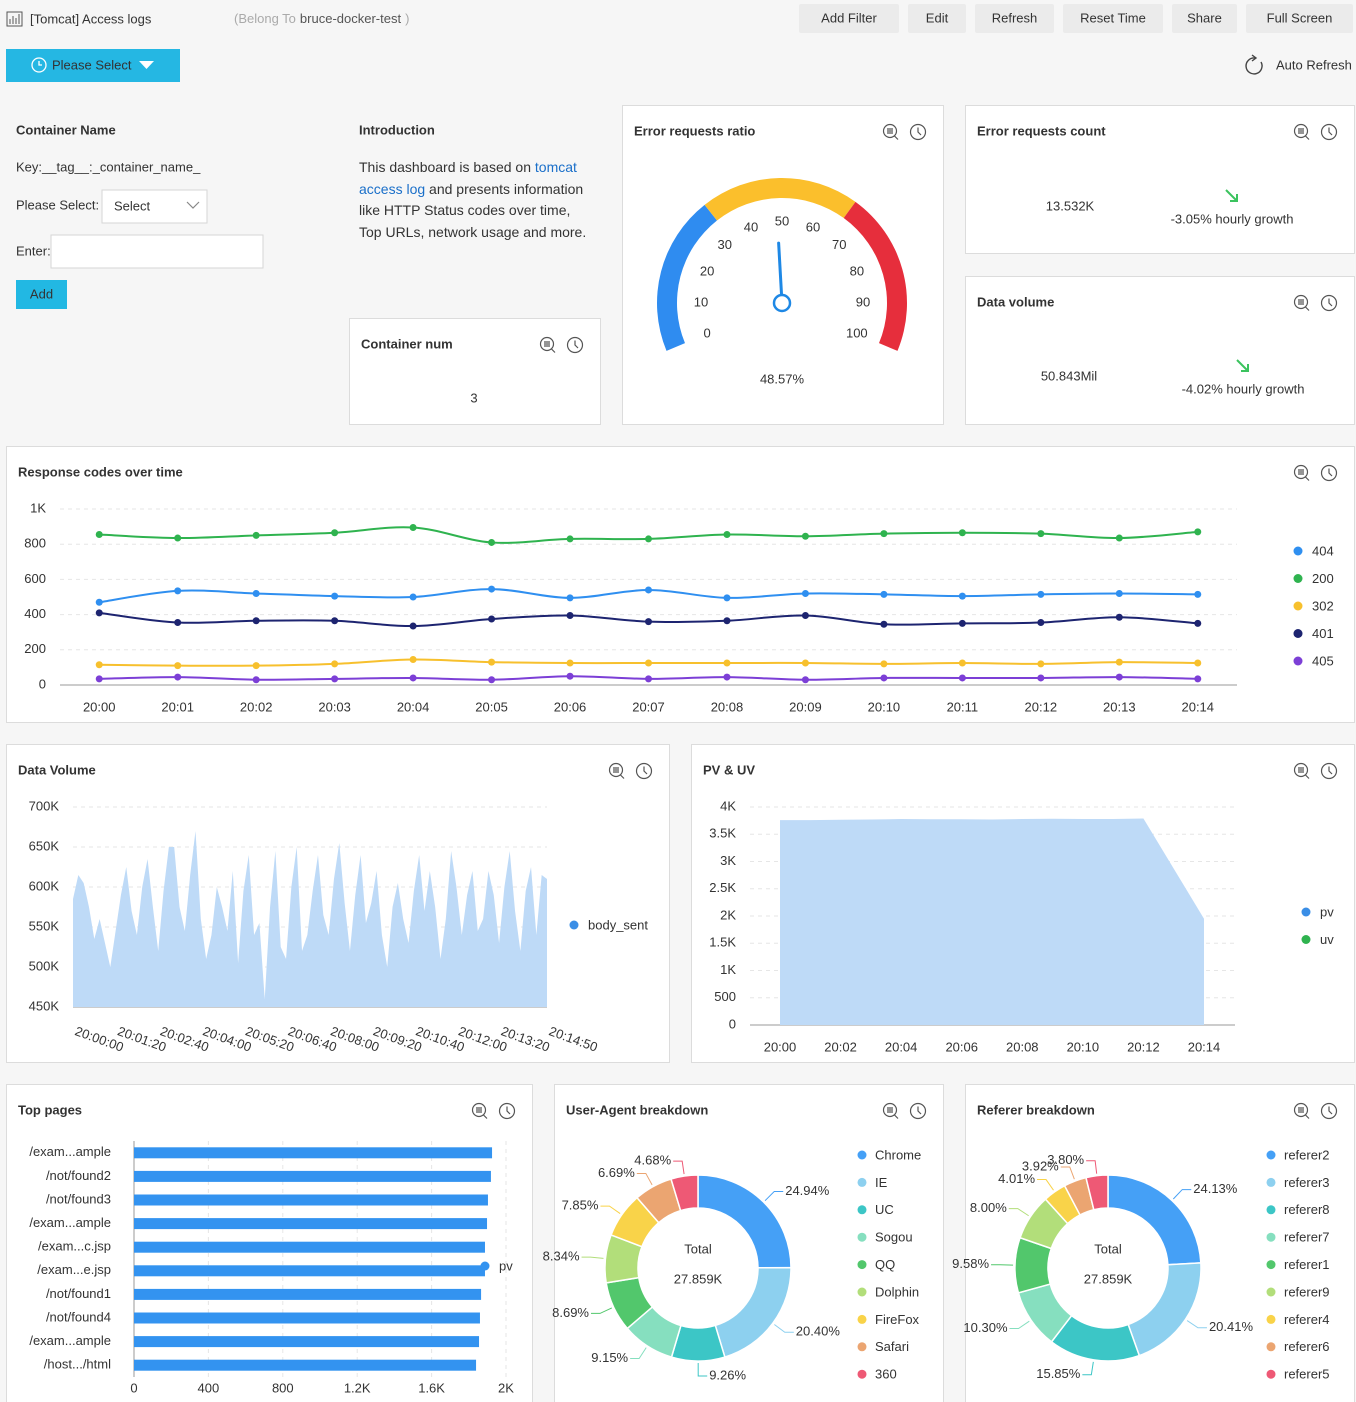  Describe the element at coordinates (618, 924) in the screenshot. I see `legend-label: body_sent` at that location.